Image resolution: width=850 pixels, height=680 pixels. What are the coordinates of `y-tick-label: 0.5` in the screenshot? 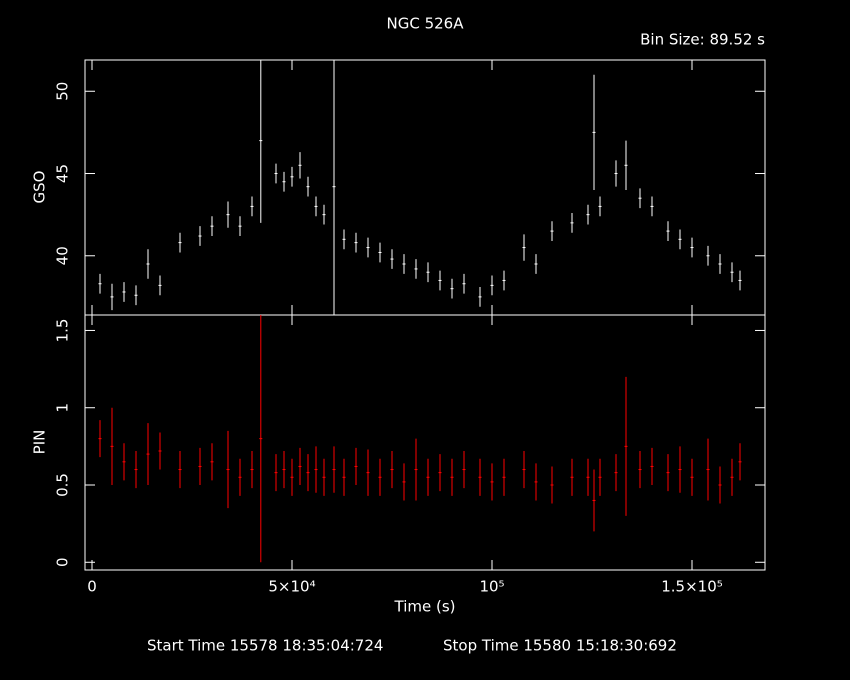 It's located at (63, 485).